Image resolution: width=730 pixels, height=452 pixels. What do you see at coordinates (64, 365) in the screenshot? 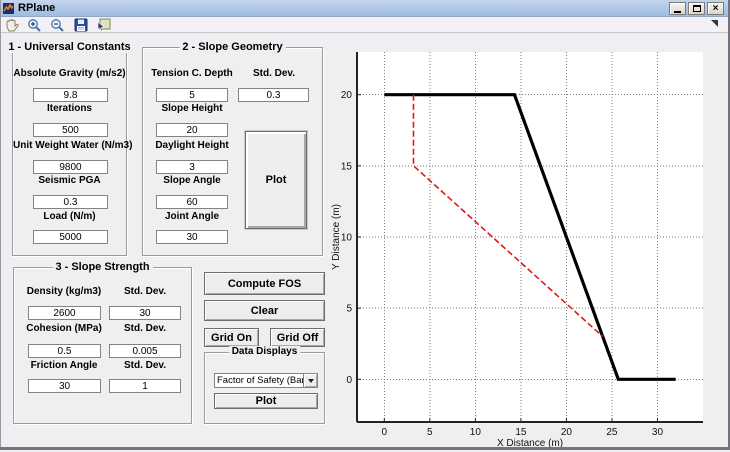
I see `friction-angle-label: Friction Angle` at bounding box center [64, 365].